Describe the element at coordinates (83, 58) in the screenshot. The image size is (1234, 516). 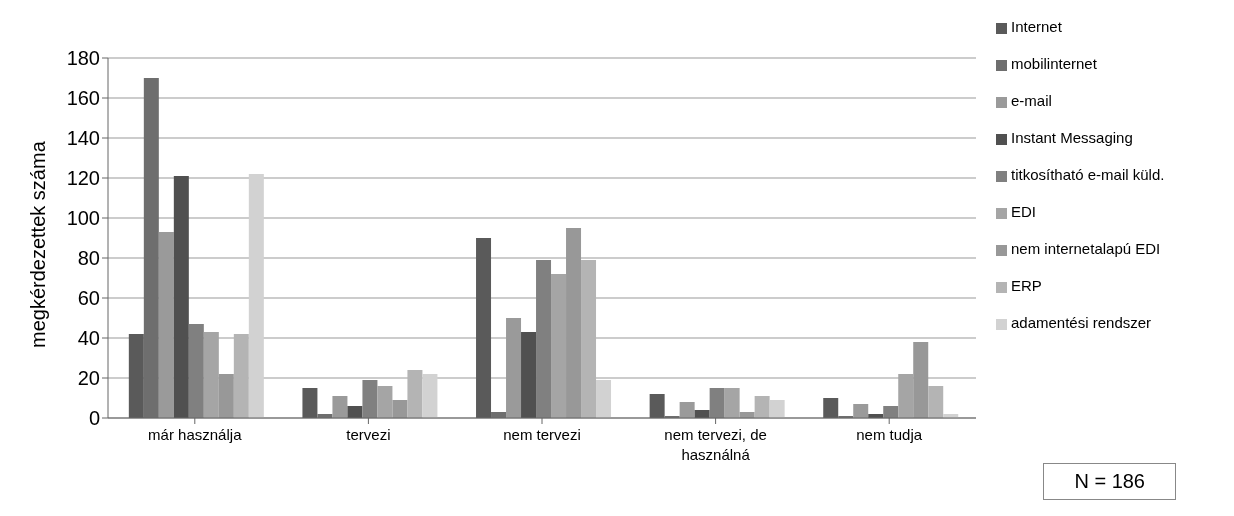
I see `y-tick-label: 180` at that location.